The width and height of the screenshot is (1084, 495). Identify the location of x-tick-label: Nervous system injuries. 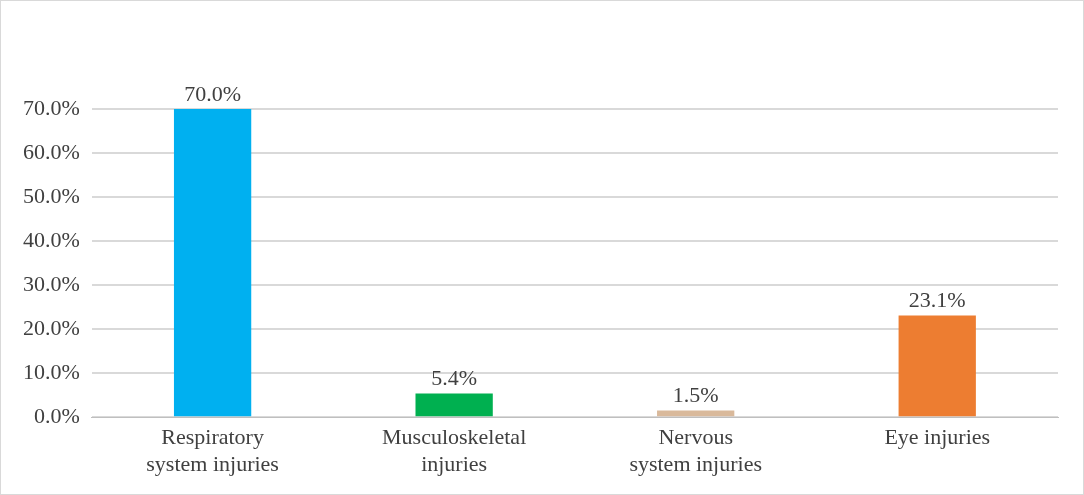
(695, 450).